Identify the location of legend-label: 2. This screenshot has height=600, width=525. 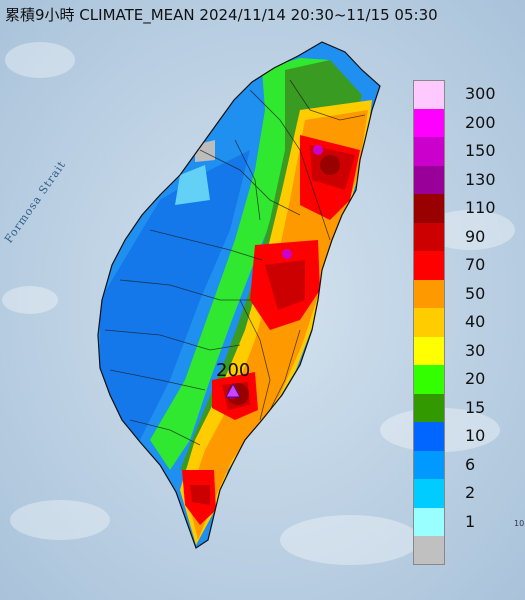
(470, 492).